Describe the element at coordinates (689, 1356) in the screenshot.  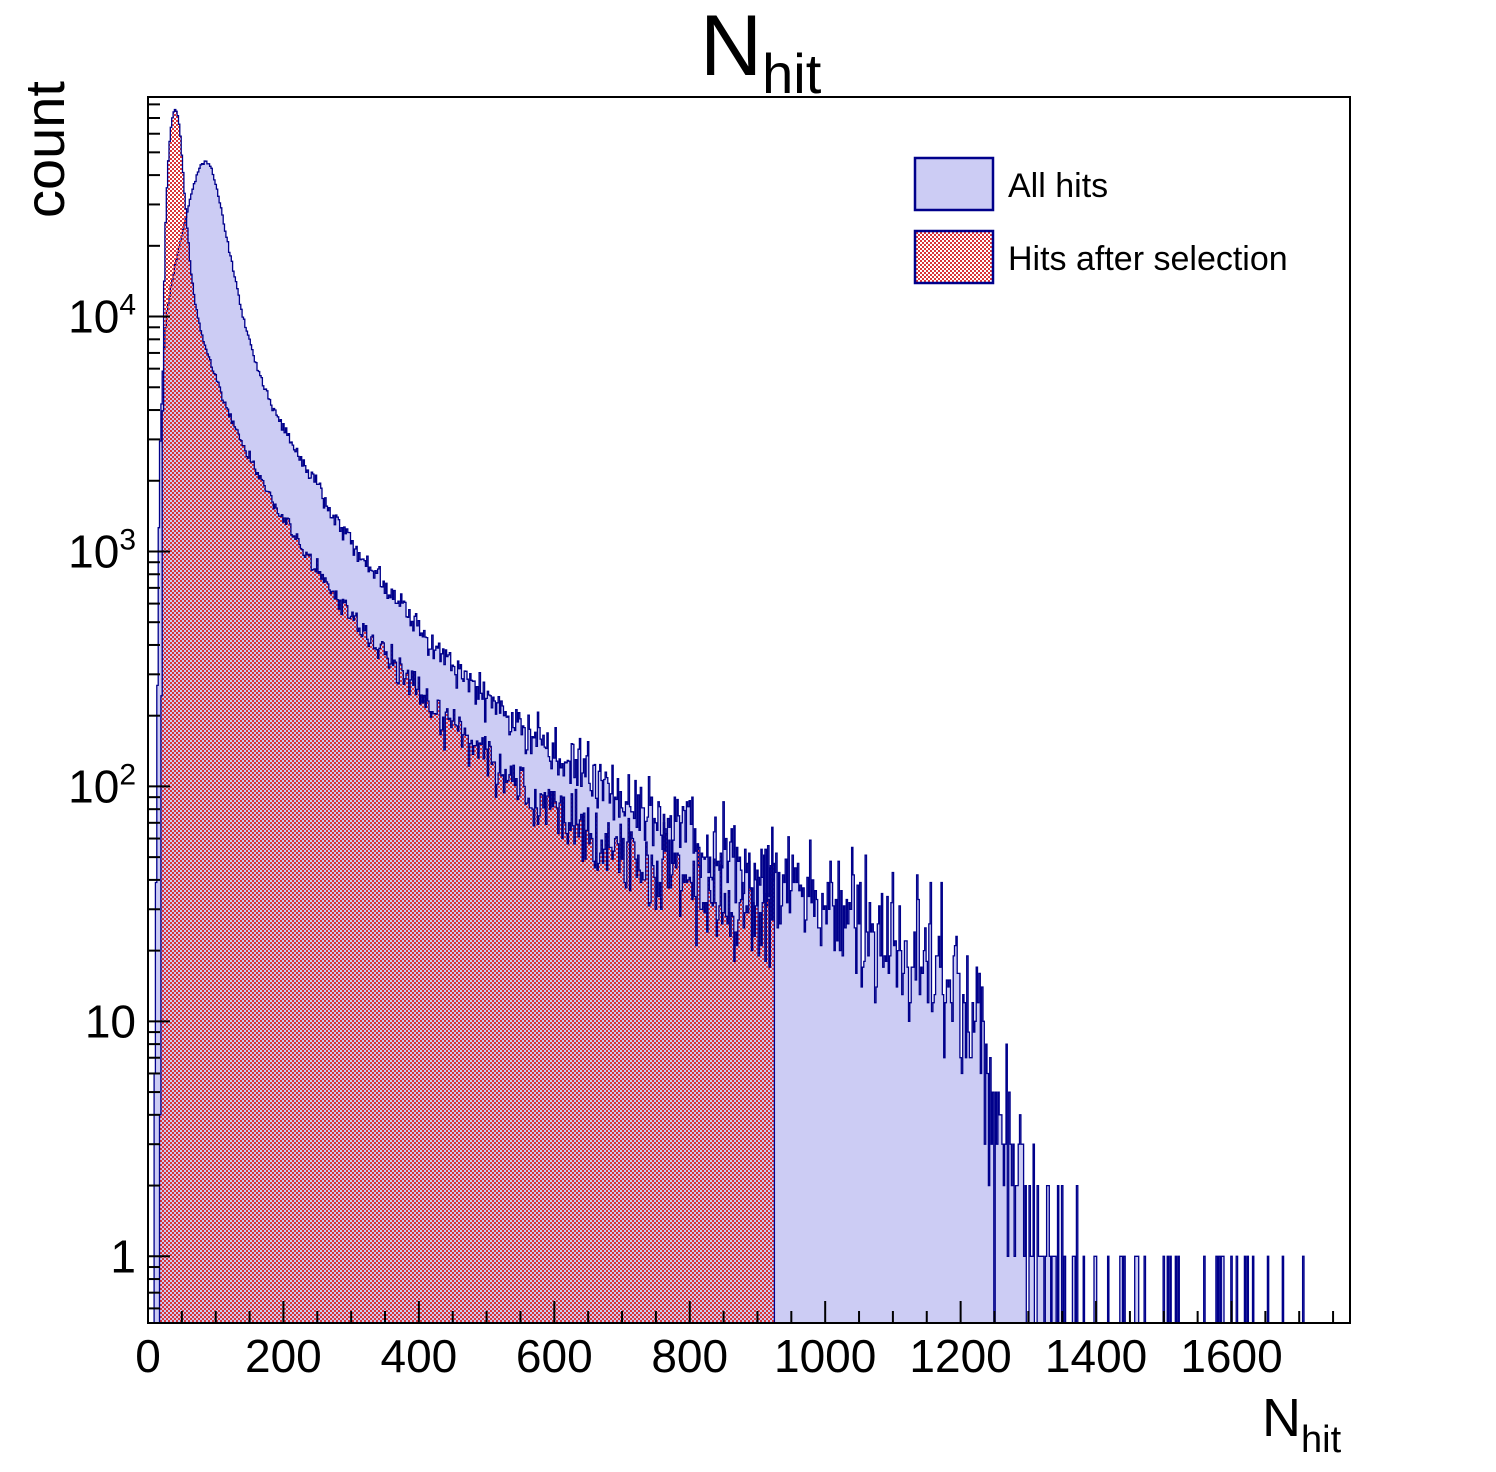
I see `x-tick-label: 800` at that location.